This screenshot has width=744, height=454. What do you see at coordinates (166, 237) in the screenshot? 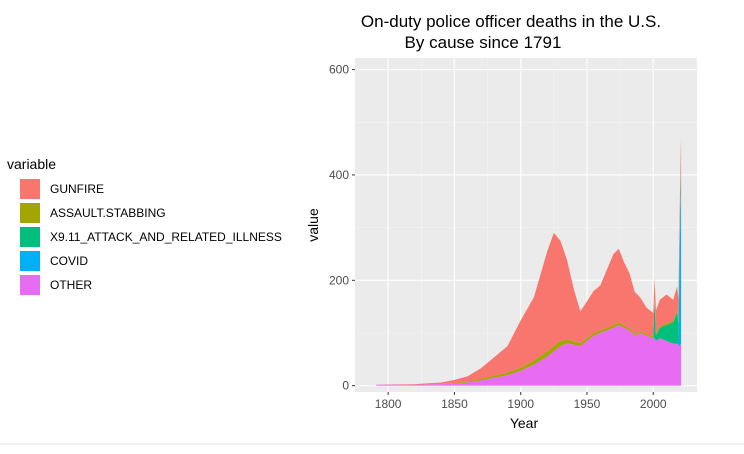
I see `legend-label: X9.11_ATTACK_AND_RELATED_ILLNESS` at bounding box center [166, 237].